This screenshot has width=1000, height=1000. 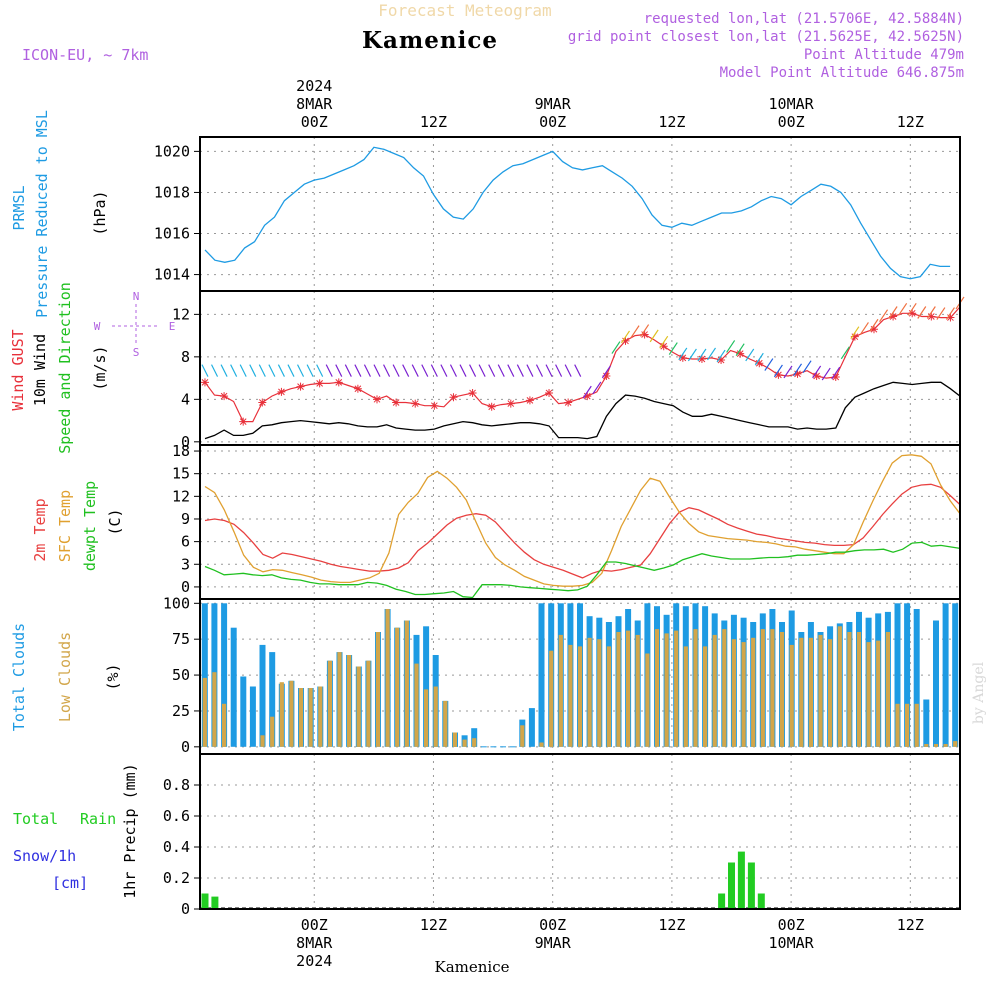 I want to click on y-tick-label: 0, so click(x=185, y=442).